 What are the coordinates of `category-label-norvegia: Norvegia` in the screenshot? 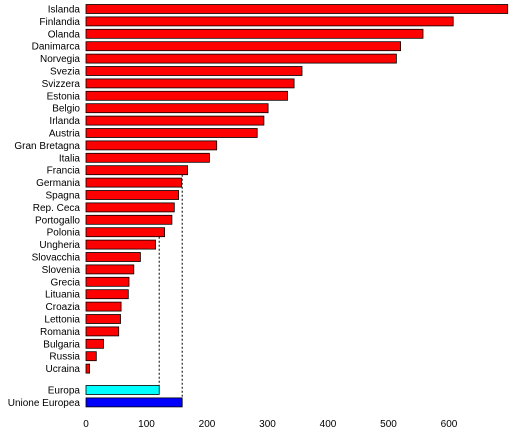 It's located at (60, 59).